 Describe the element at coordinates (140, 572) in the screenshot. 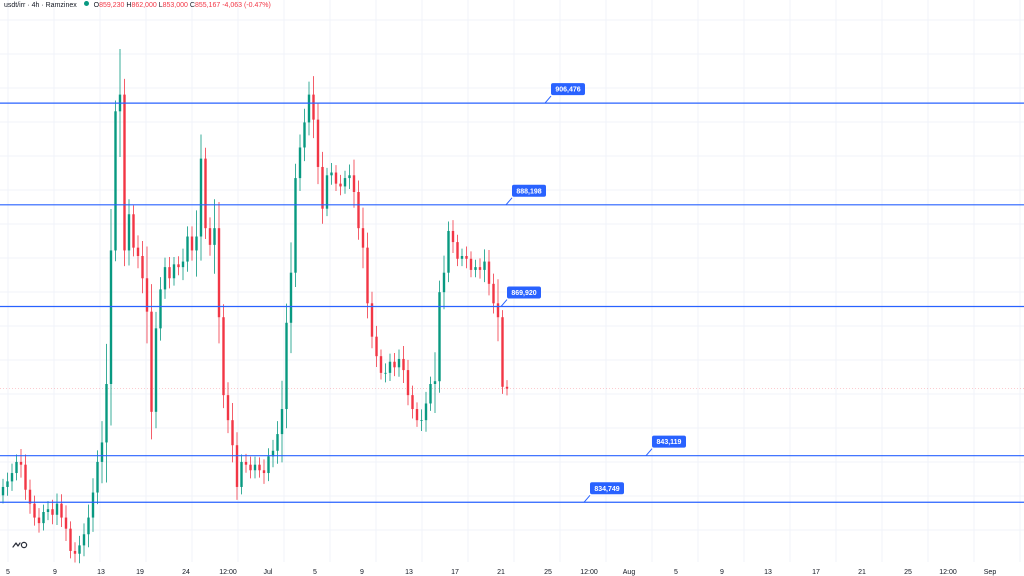

I see `x-tick-label: 19` at that location.